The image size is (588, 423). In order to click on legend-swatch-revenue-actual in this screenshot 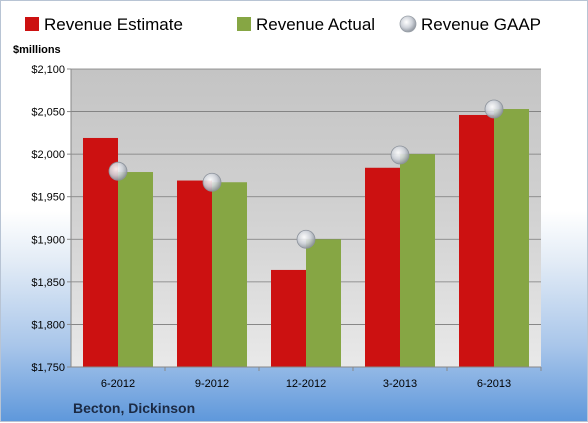, I will do `click(244, 24)`.